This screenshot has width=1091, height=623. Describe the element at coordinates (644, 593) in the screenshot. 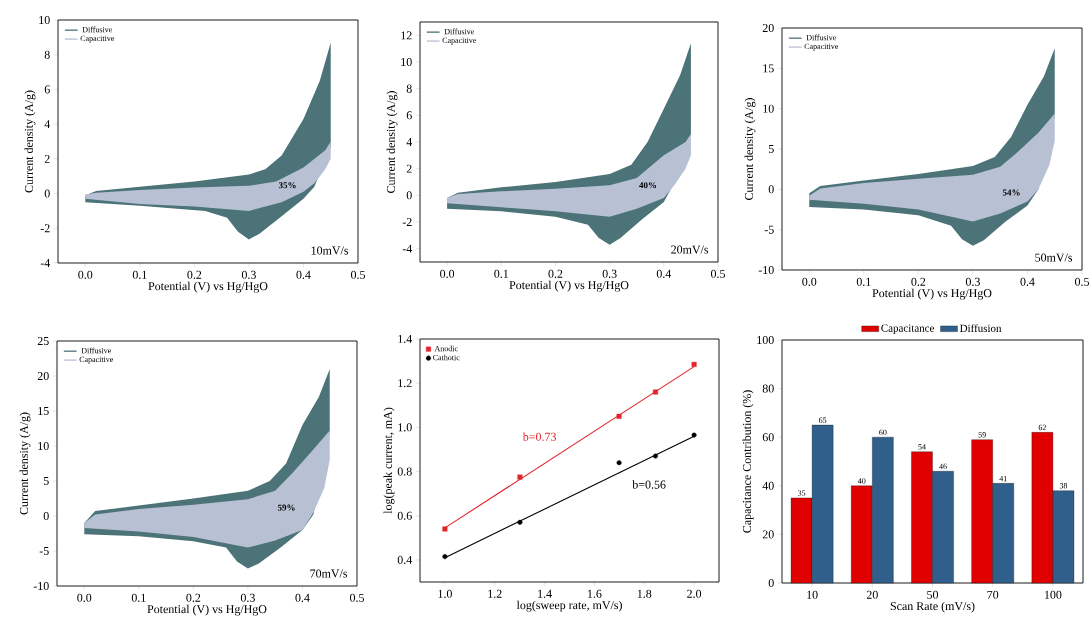

I see `x-tick-label: 1.8` at that location.